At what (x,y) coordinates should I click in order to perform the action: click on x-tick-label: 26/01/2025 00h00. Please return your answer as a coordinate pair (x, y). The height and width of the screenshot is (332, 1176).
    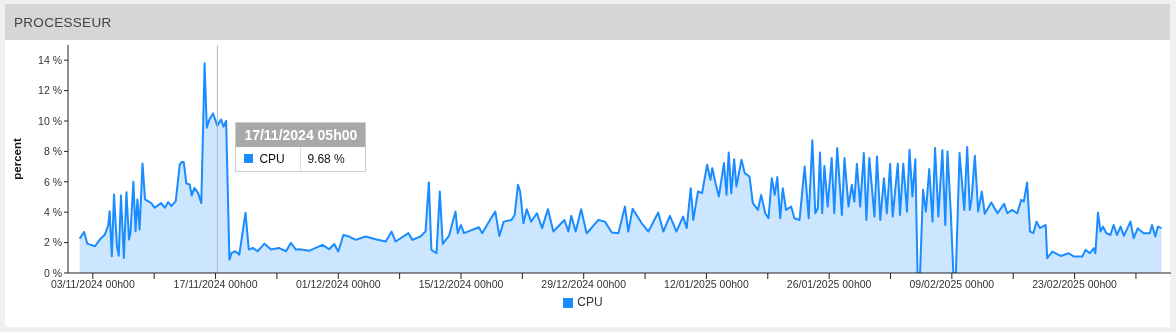
    Looking at the image, I should click on (829, 284).